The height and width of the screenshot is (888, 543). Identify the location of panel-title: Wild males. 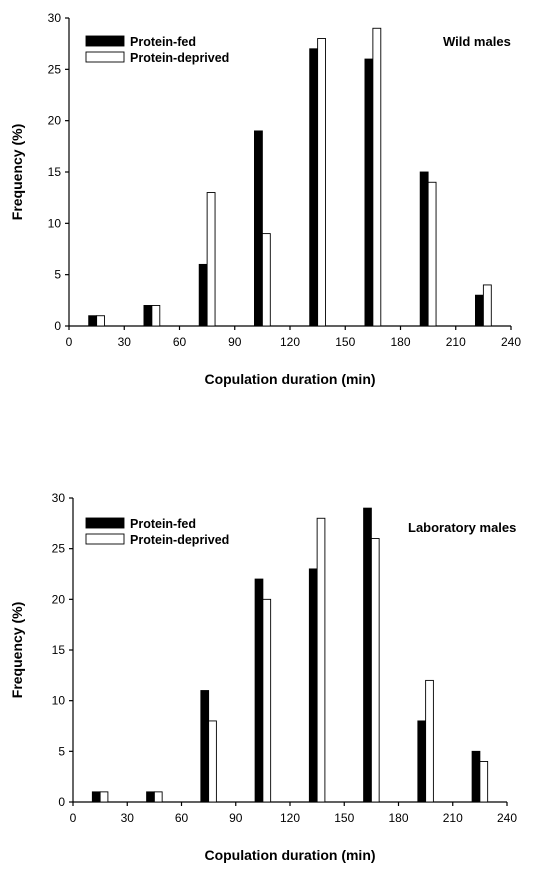
(477, 41).